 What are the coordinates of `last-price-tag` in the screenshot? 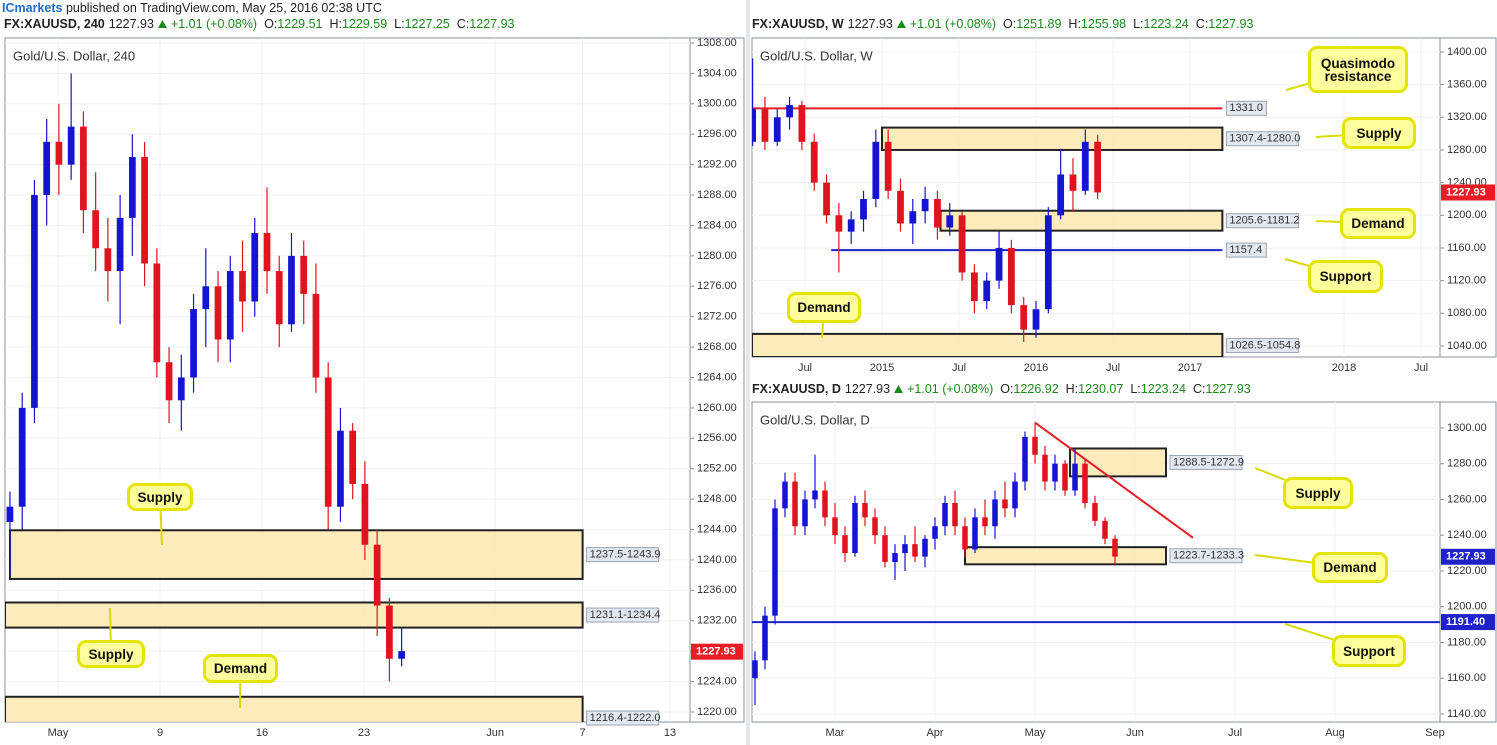 It's located at (717, 651).